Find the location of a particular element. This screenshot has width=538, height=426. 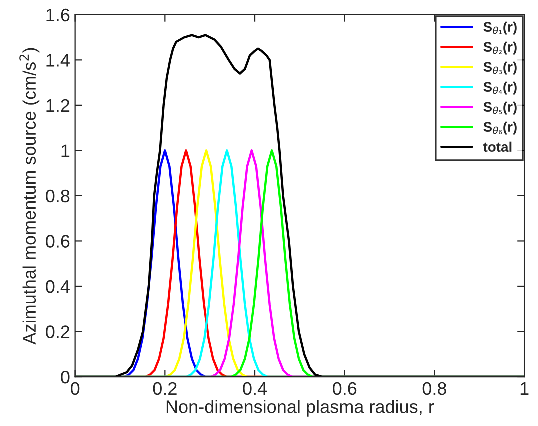

x-tick-label: 0.6 is located at coordinates (345, 389).